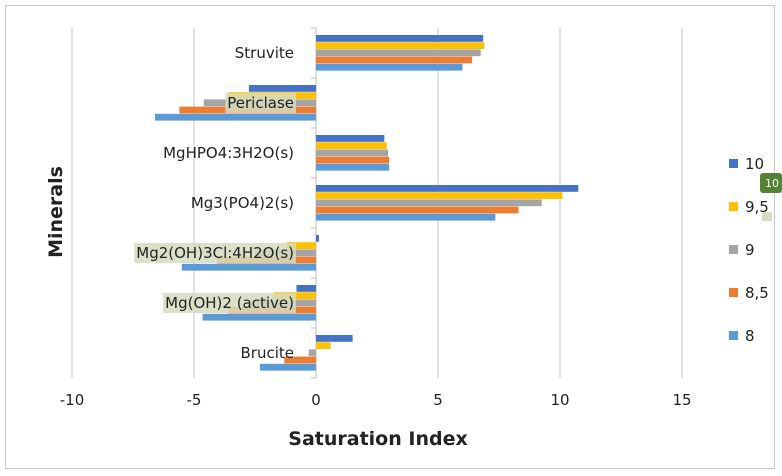 The width and height of the screenshot is (782, 476). I want to click on x-tick-label: 0, so click(316, 400).